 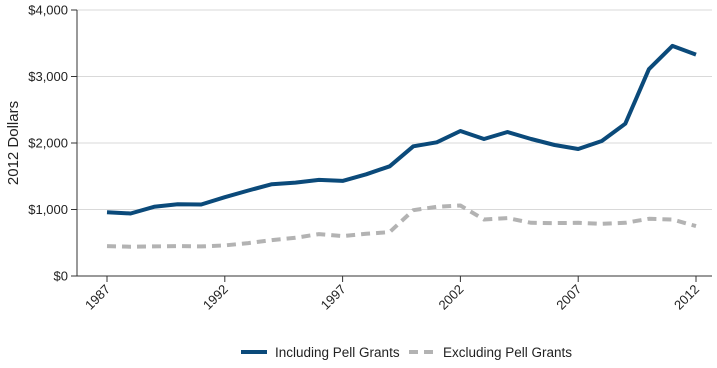 I want to click on y-tick-label: $1,000, so click(x=48, y=209).